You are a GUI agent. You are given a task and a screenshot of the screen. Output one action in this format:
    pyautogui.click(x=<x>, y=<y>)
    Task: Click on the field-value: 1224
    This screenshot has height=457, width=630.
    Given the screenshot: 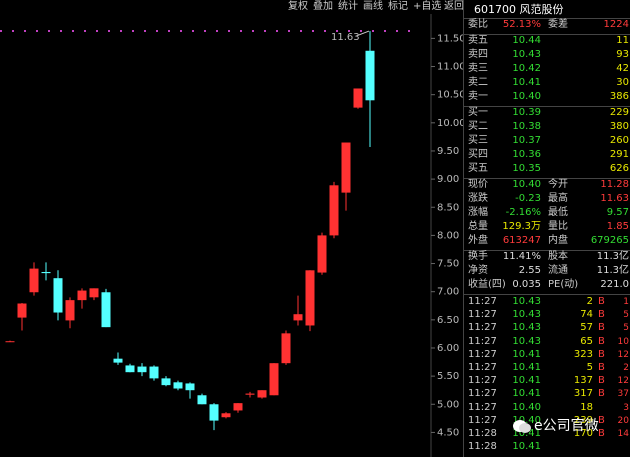 What is the action you would take?
    pyautogui.click(x=616, y=24)
    